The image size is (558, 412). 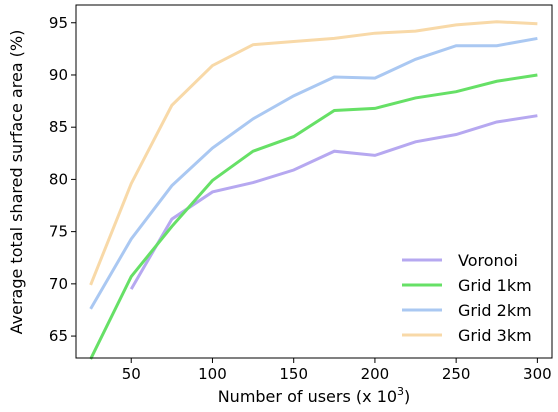 I want to click on y-tick-label: 70, so click(x=58, y=284).